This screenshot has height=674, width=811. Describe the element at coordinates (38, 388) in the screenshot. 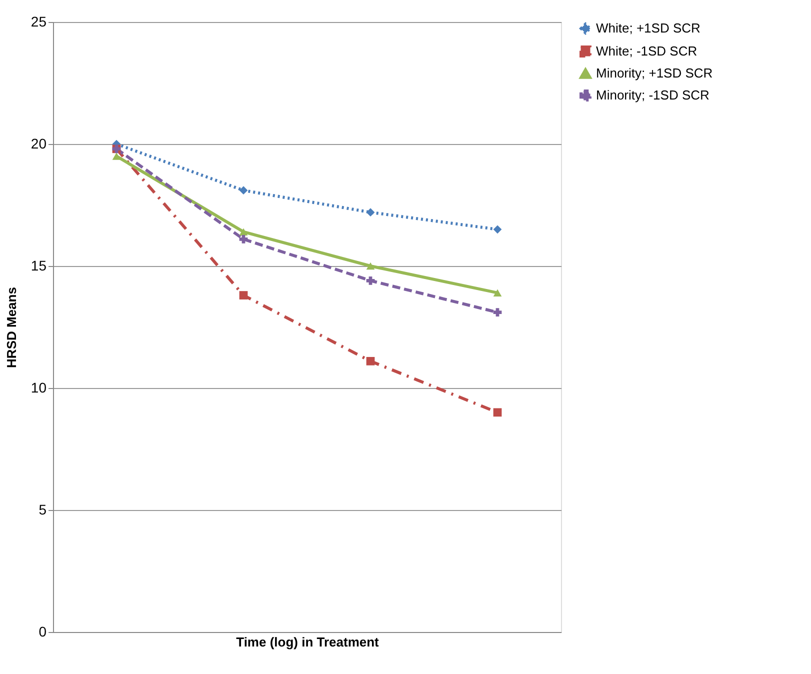

I see `y-tick-label: 10` at that location.